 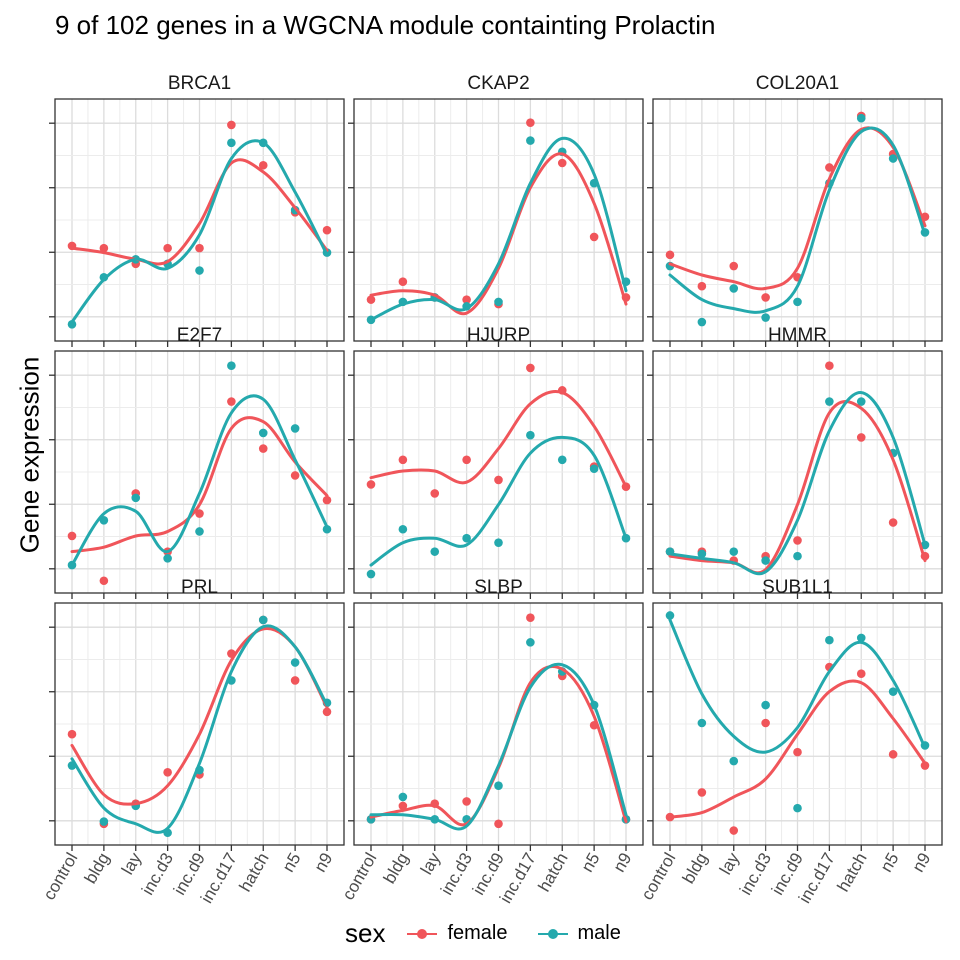 What do you see at coordinates (498, 587) in the screenshot?
I see `facet-title: SLBP` at bounding box center [498, 587].